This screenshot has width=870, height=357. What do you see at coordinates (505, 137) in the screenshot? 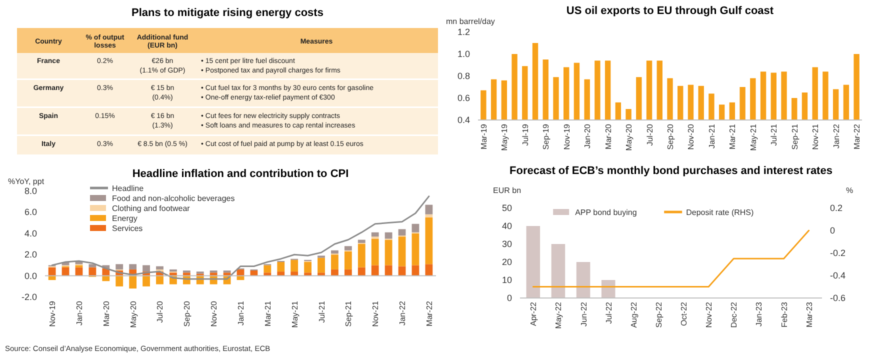
I see `x-tick-label: May-19` at bounding box center [505, 137].